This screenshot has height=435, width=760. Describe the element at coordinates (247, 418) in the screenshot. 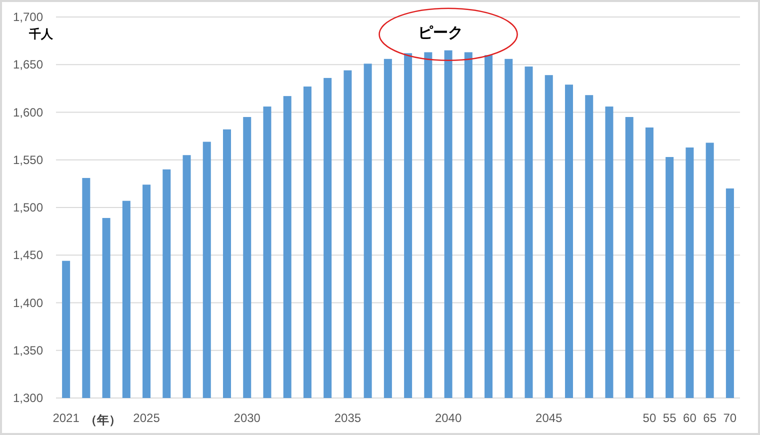

I see `x-tick-label: 2030` at that location.